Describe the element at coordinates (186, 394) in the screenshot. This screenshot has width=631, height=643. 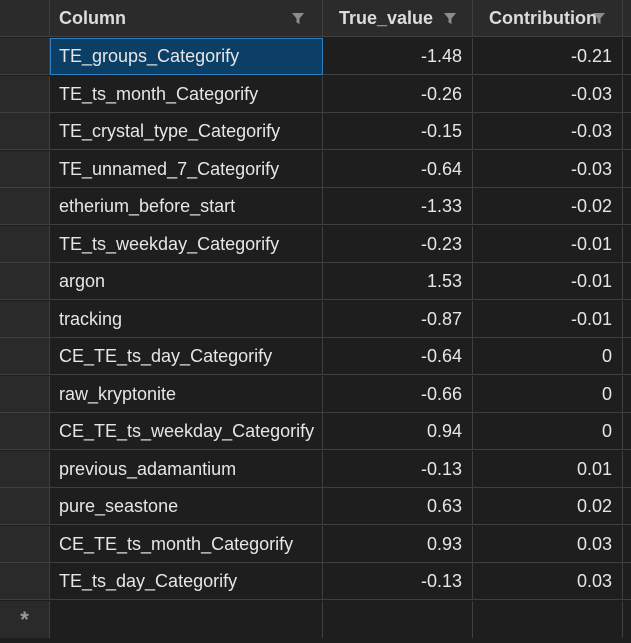
I see `cell-column: raw_kryptonite` at that location.